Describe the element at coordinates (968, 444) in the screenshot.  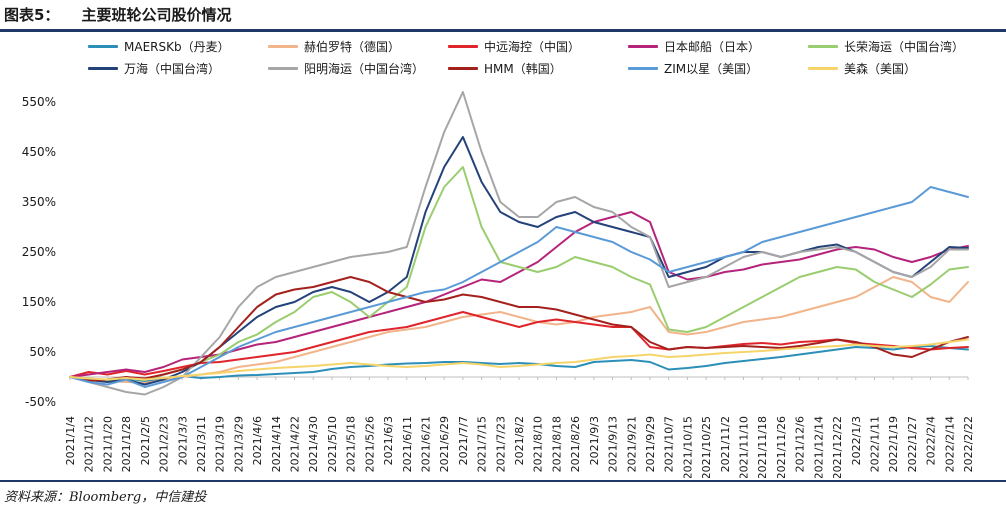
I see `x-tick-label: 2022/2/22` at that location.